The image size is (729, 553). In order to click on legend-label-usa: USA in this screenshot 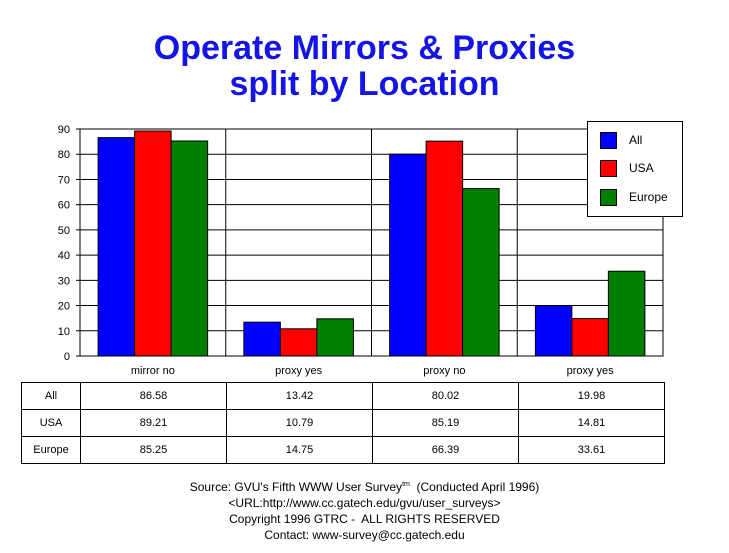, I will do `click(641, 168)`.